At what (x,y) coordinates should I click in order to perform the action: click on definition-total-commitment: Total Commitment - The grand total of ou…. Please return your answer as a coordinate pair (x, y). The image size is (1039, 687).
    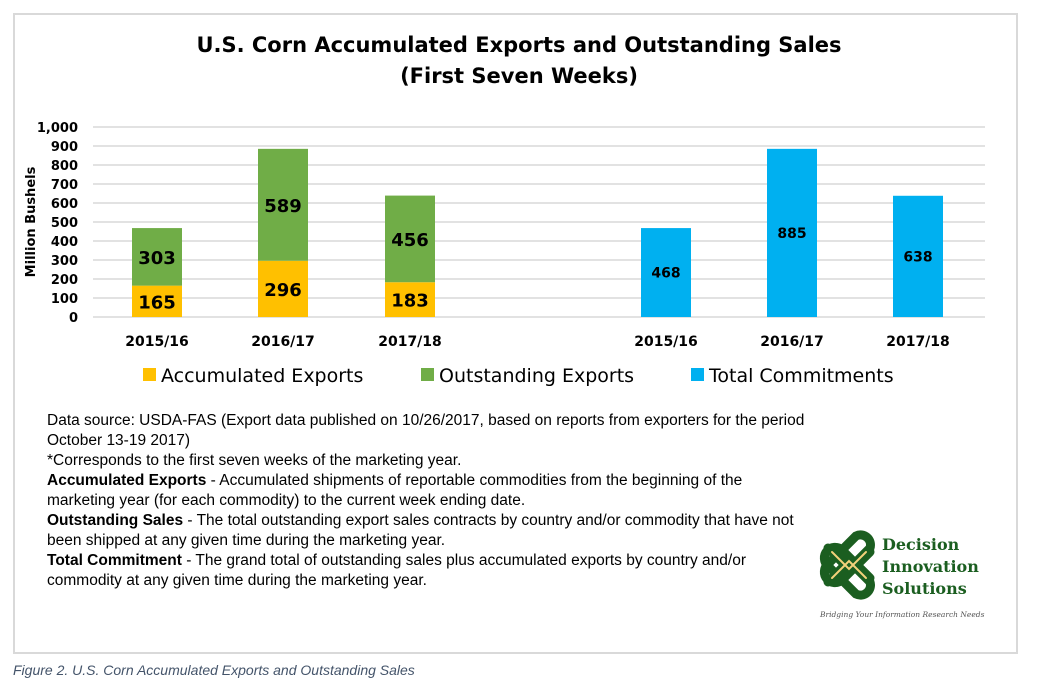
    Looking at the image, I should click on (396, 570).